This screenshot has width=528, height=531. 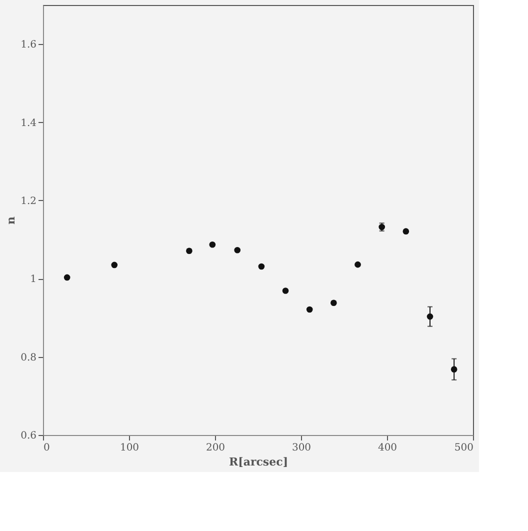 I want to click on y-tick-label: 1.4, so click(x=28, y=123).